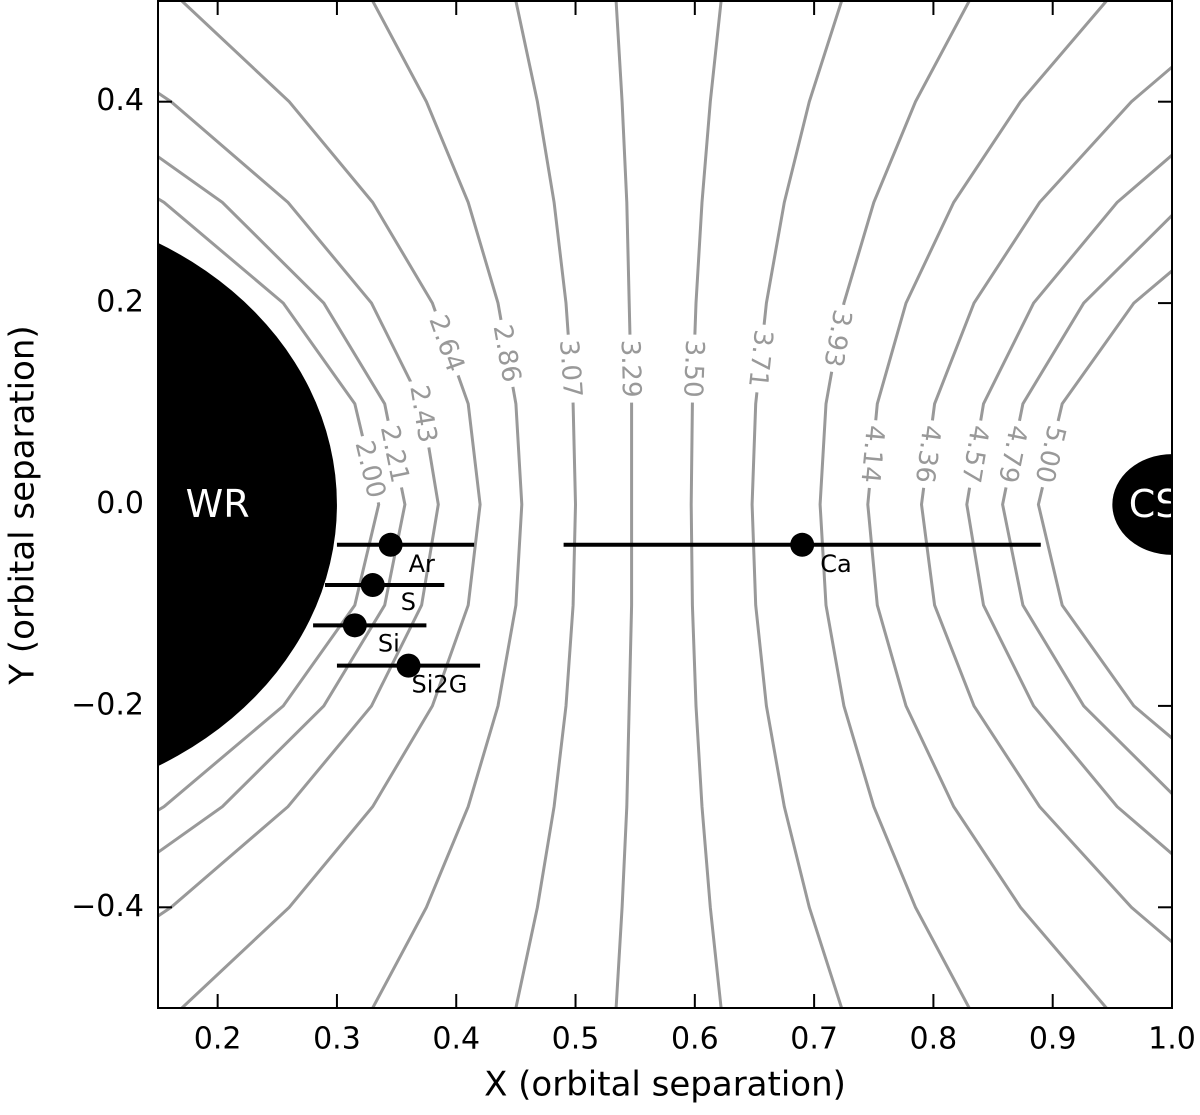 This screenshot has width=1200, height=1115. I want to click on x-axis-label: X (orbital separation), so click(665, 1085).